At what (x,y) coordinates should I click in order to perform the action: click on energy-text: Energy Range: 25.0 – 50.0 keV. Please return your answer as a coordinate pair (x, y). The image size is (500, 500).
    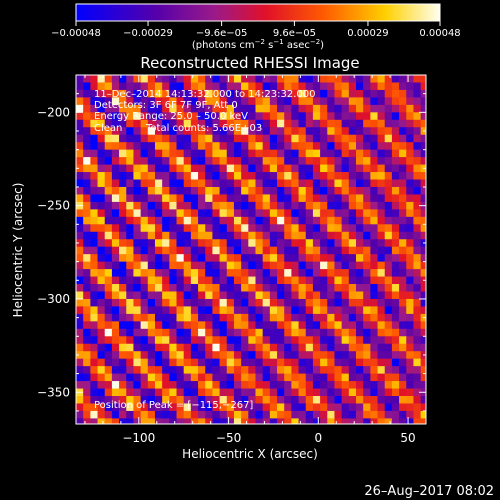
    Looking at the image, I should click on (171, 116).